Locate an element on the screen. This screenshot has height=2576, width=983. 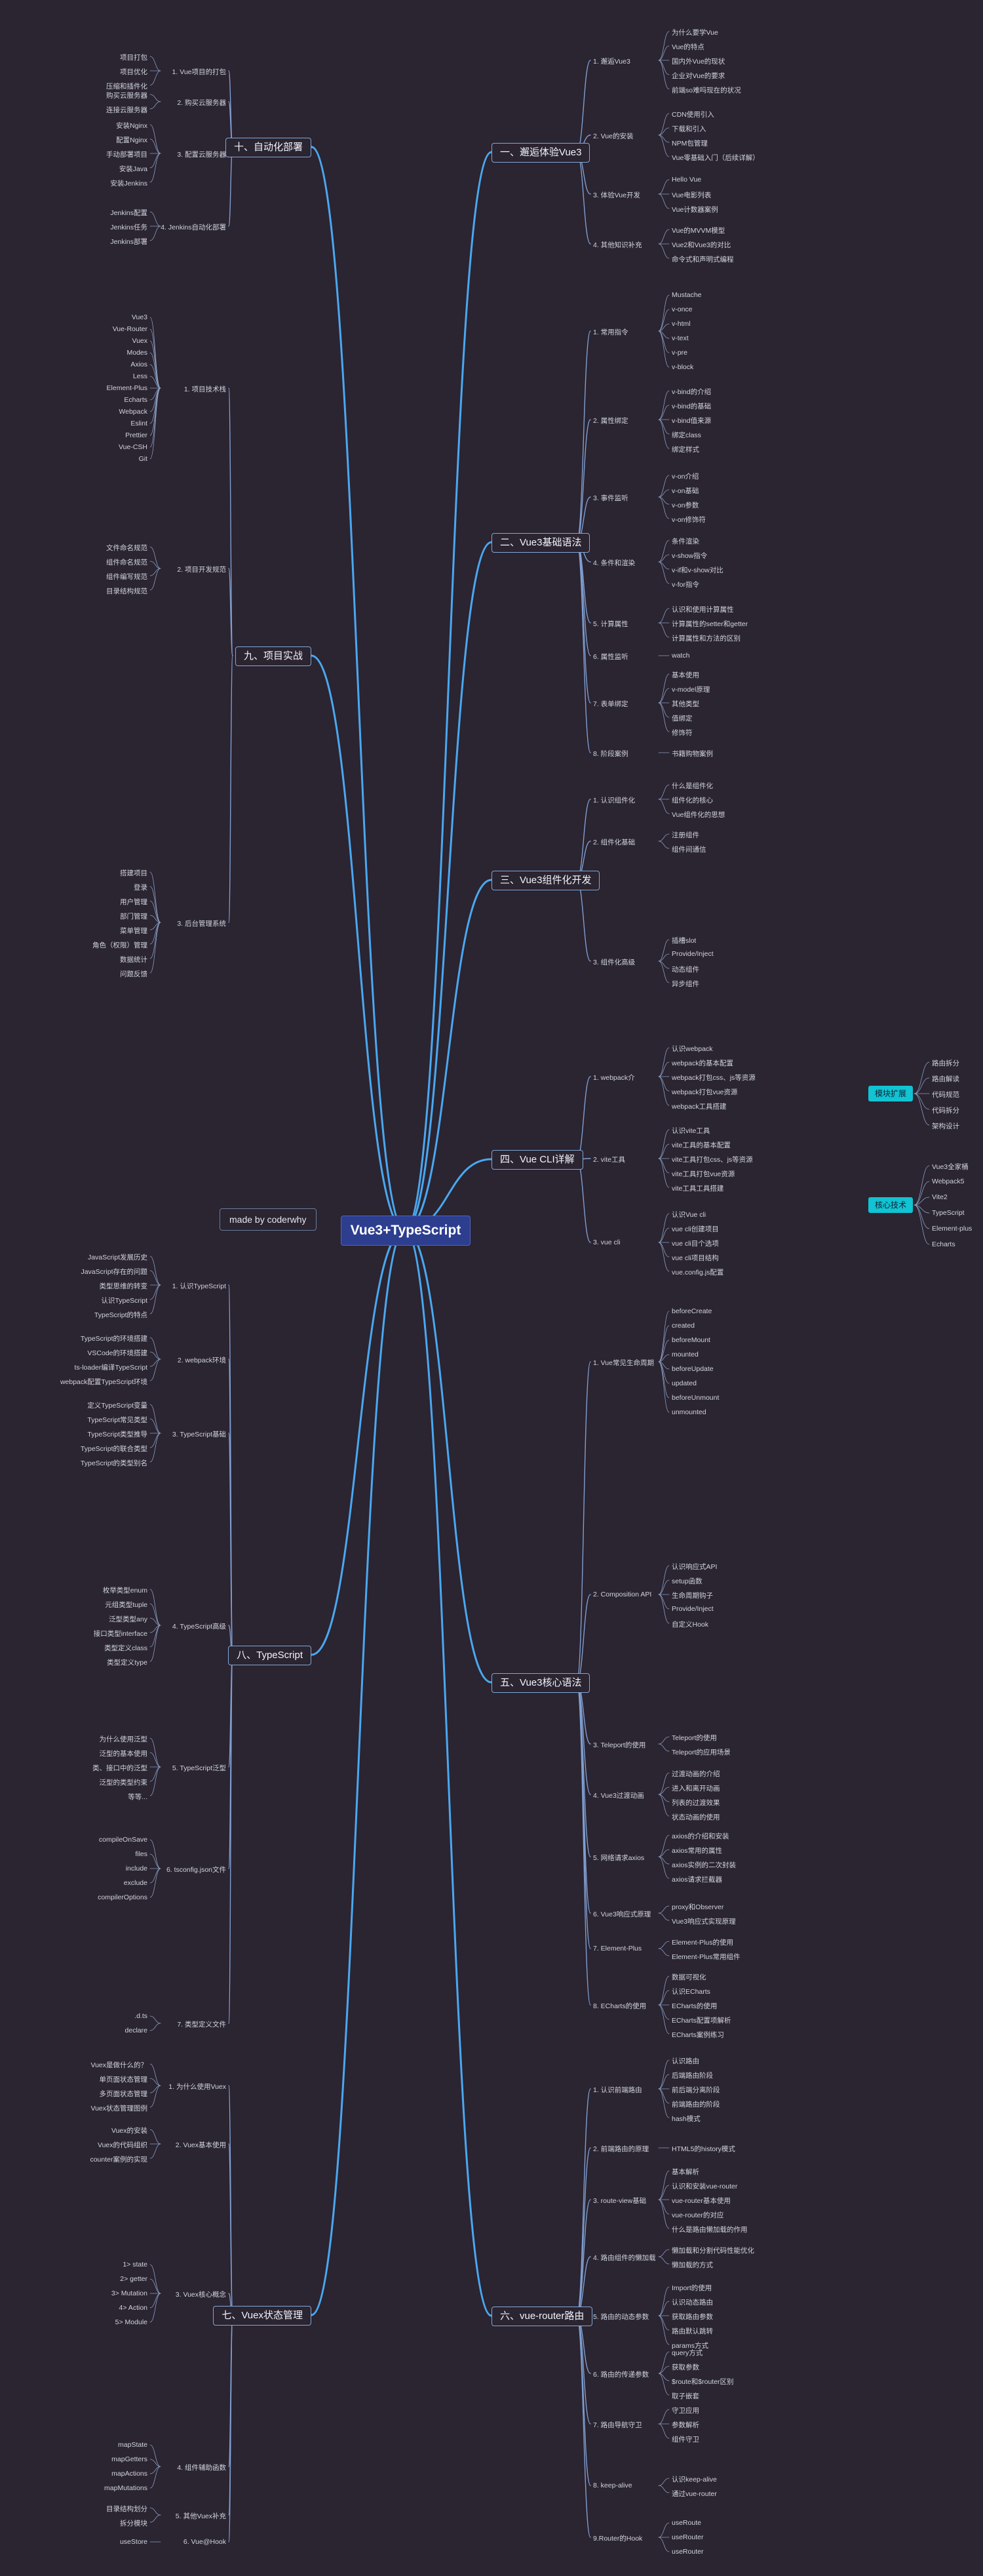
side-leaf: Webpack5 is located at coordinates (948, 1181).